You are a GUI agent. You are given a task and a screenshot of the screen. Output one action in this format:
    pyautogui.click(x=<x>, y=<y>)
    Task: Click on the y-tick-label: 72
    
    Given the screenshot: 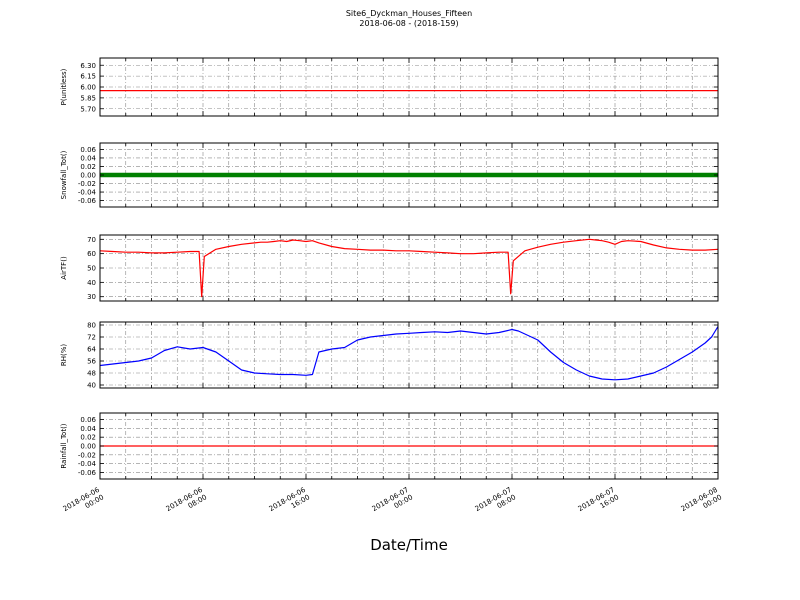 What is the action you would take?
    pyautogui.click(x=91, y=338)
    